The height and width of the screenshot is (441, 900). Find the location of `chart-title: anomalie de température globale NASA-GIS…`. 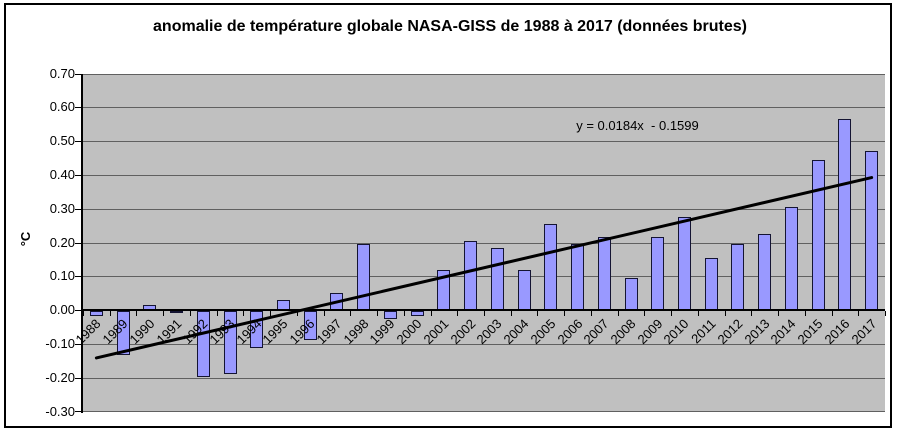

chart-title: anomalie de température globale NASA-GIS… is located at coordinates (450, 26).